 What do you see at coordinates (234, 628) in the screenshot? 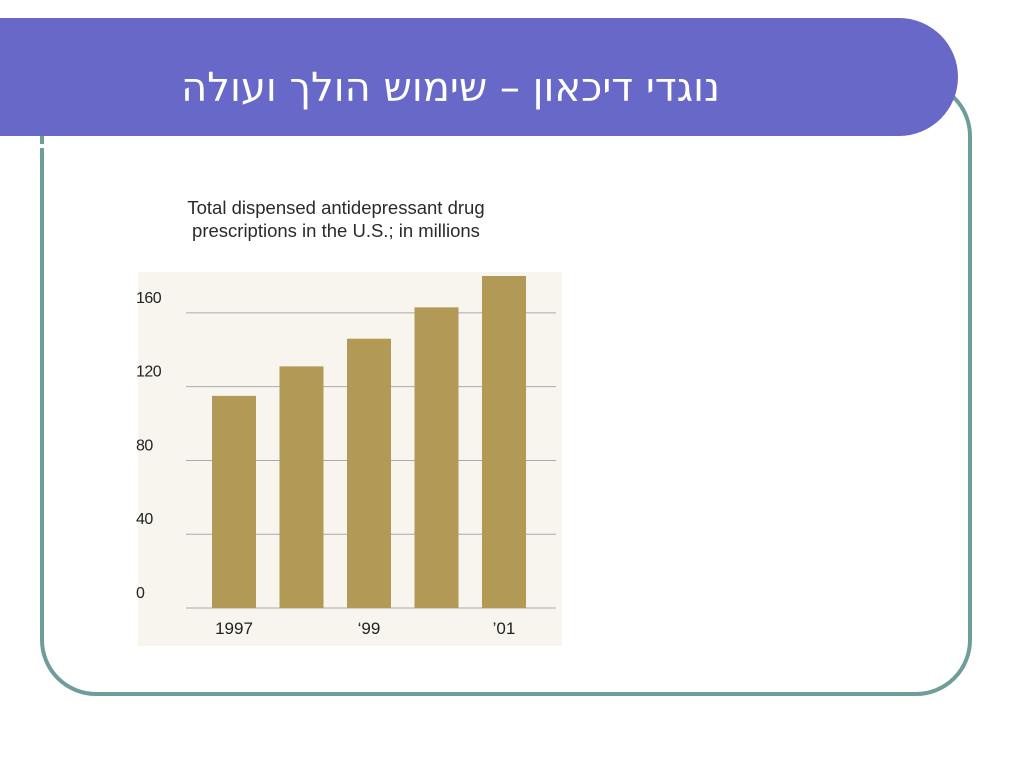
I see `x-tick-label: 1997` at bounding box center [234, 628].